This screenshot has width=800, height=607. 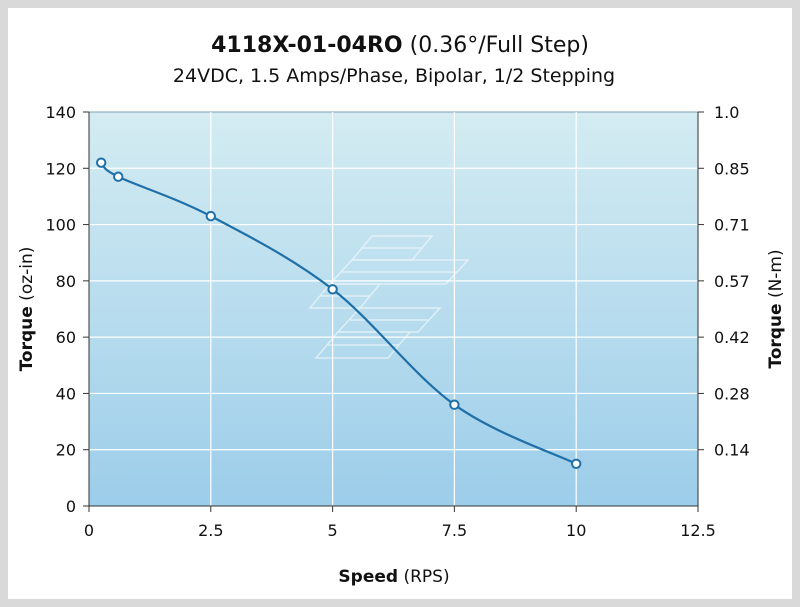 I want to click on y2-tick-label: 0.28, so click(x=732, y=393).